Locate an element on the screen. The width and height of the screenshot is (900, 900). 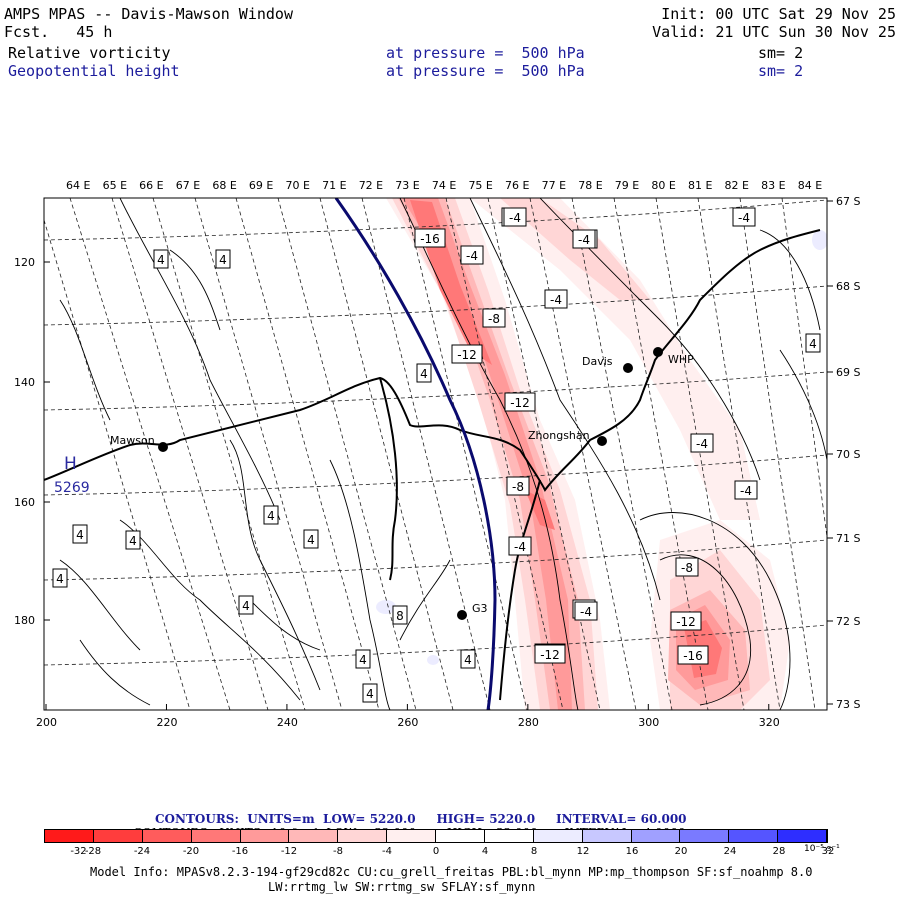
legend-1-units: UNITS=m is located at coordinates (281, 819).